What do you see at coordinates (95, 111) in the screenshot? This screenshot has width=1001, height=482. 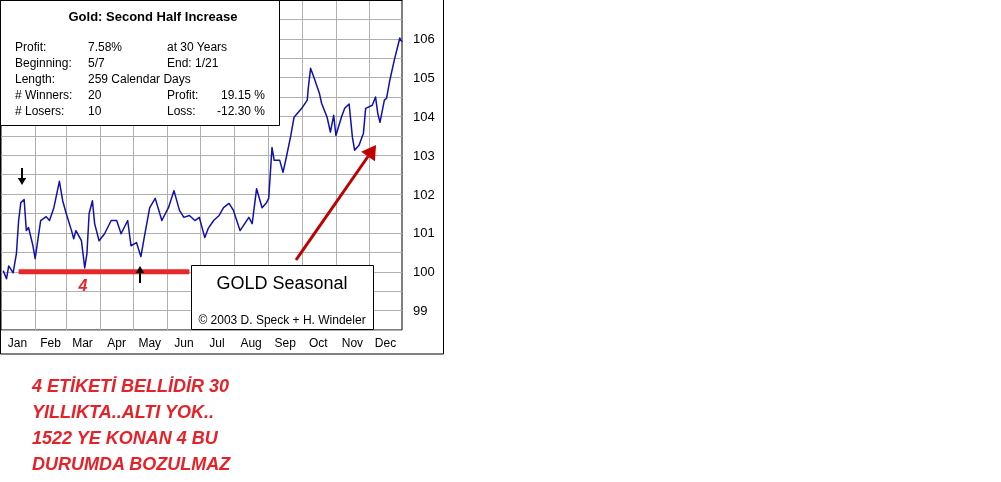 I see `annotation: 10` at bounding box center [95, 111].